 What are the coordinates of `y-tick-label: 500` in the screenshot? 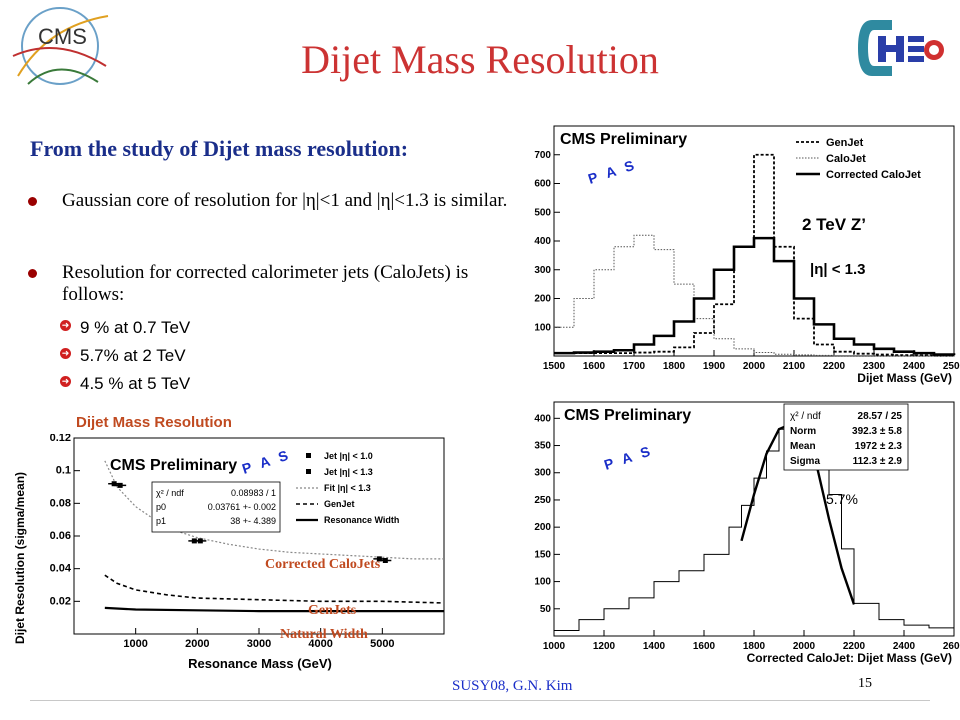 It's located at (542, 212).